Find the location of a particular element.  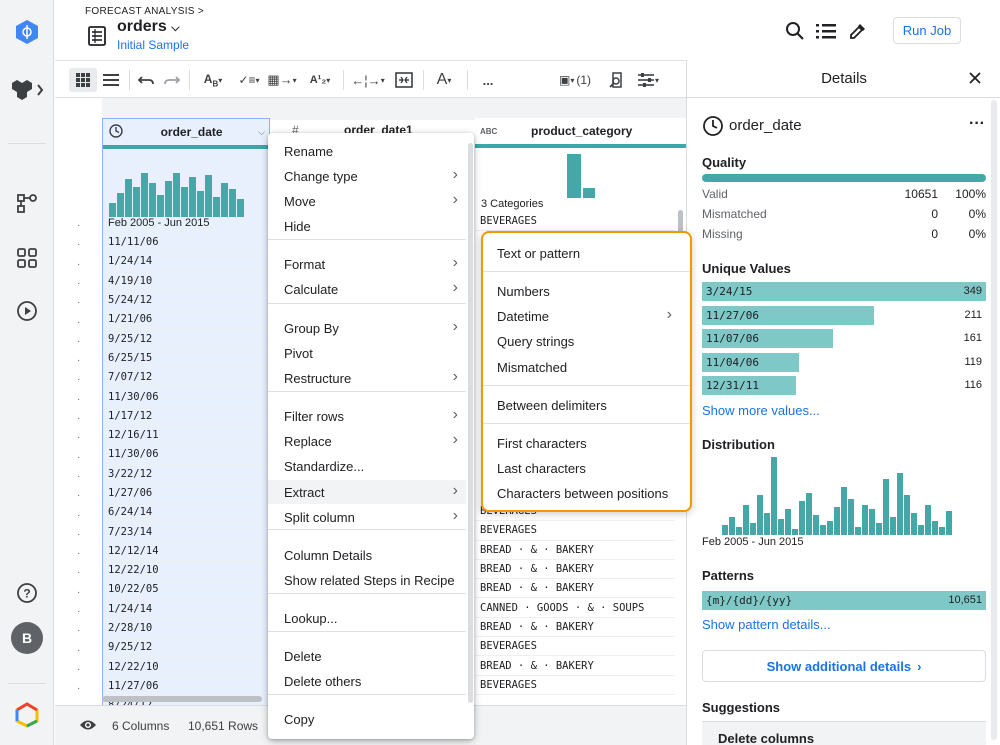

sort-icon: A¹₂ ▾ is located at coordinates (320, 80).